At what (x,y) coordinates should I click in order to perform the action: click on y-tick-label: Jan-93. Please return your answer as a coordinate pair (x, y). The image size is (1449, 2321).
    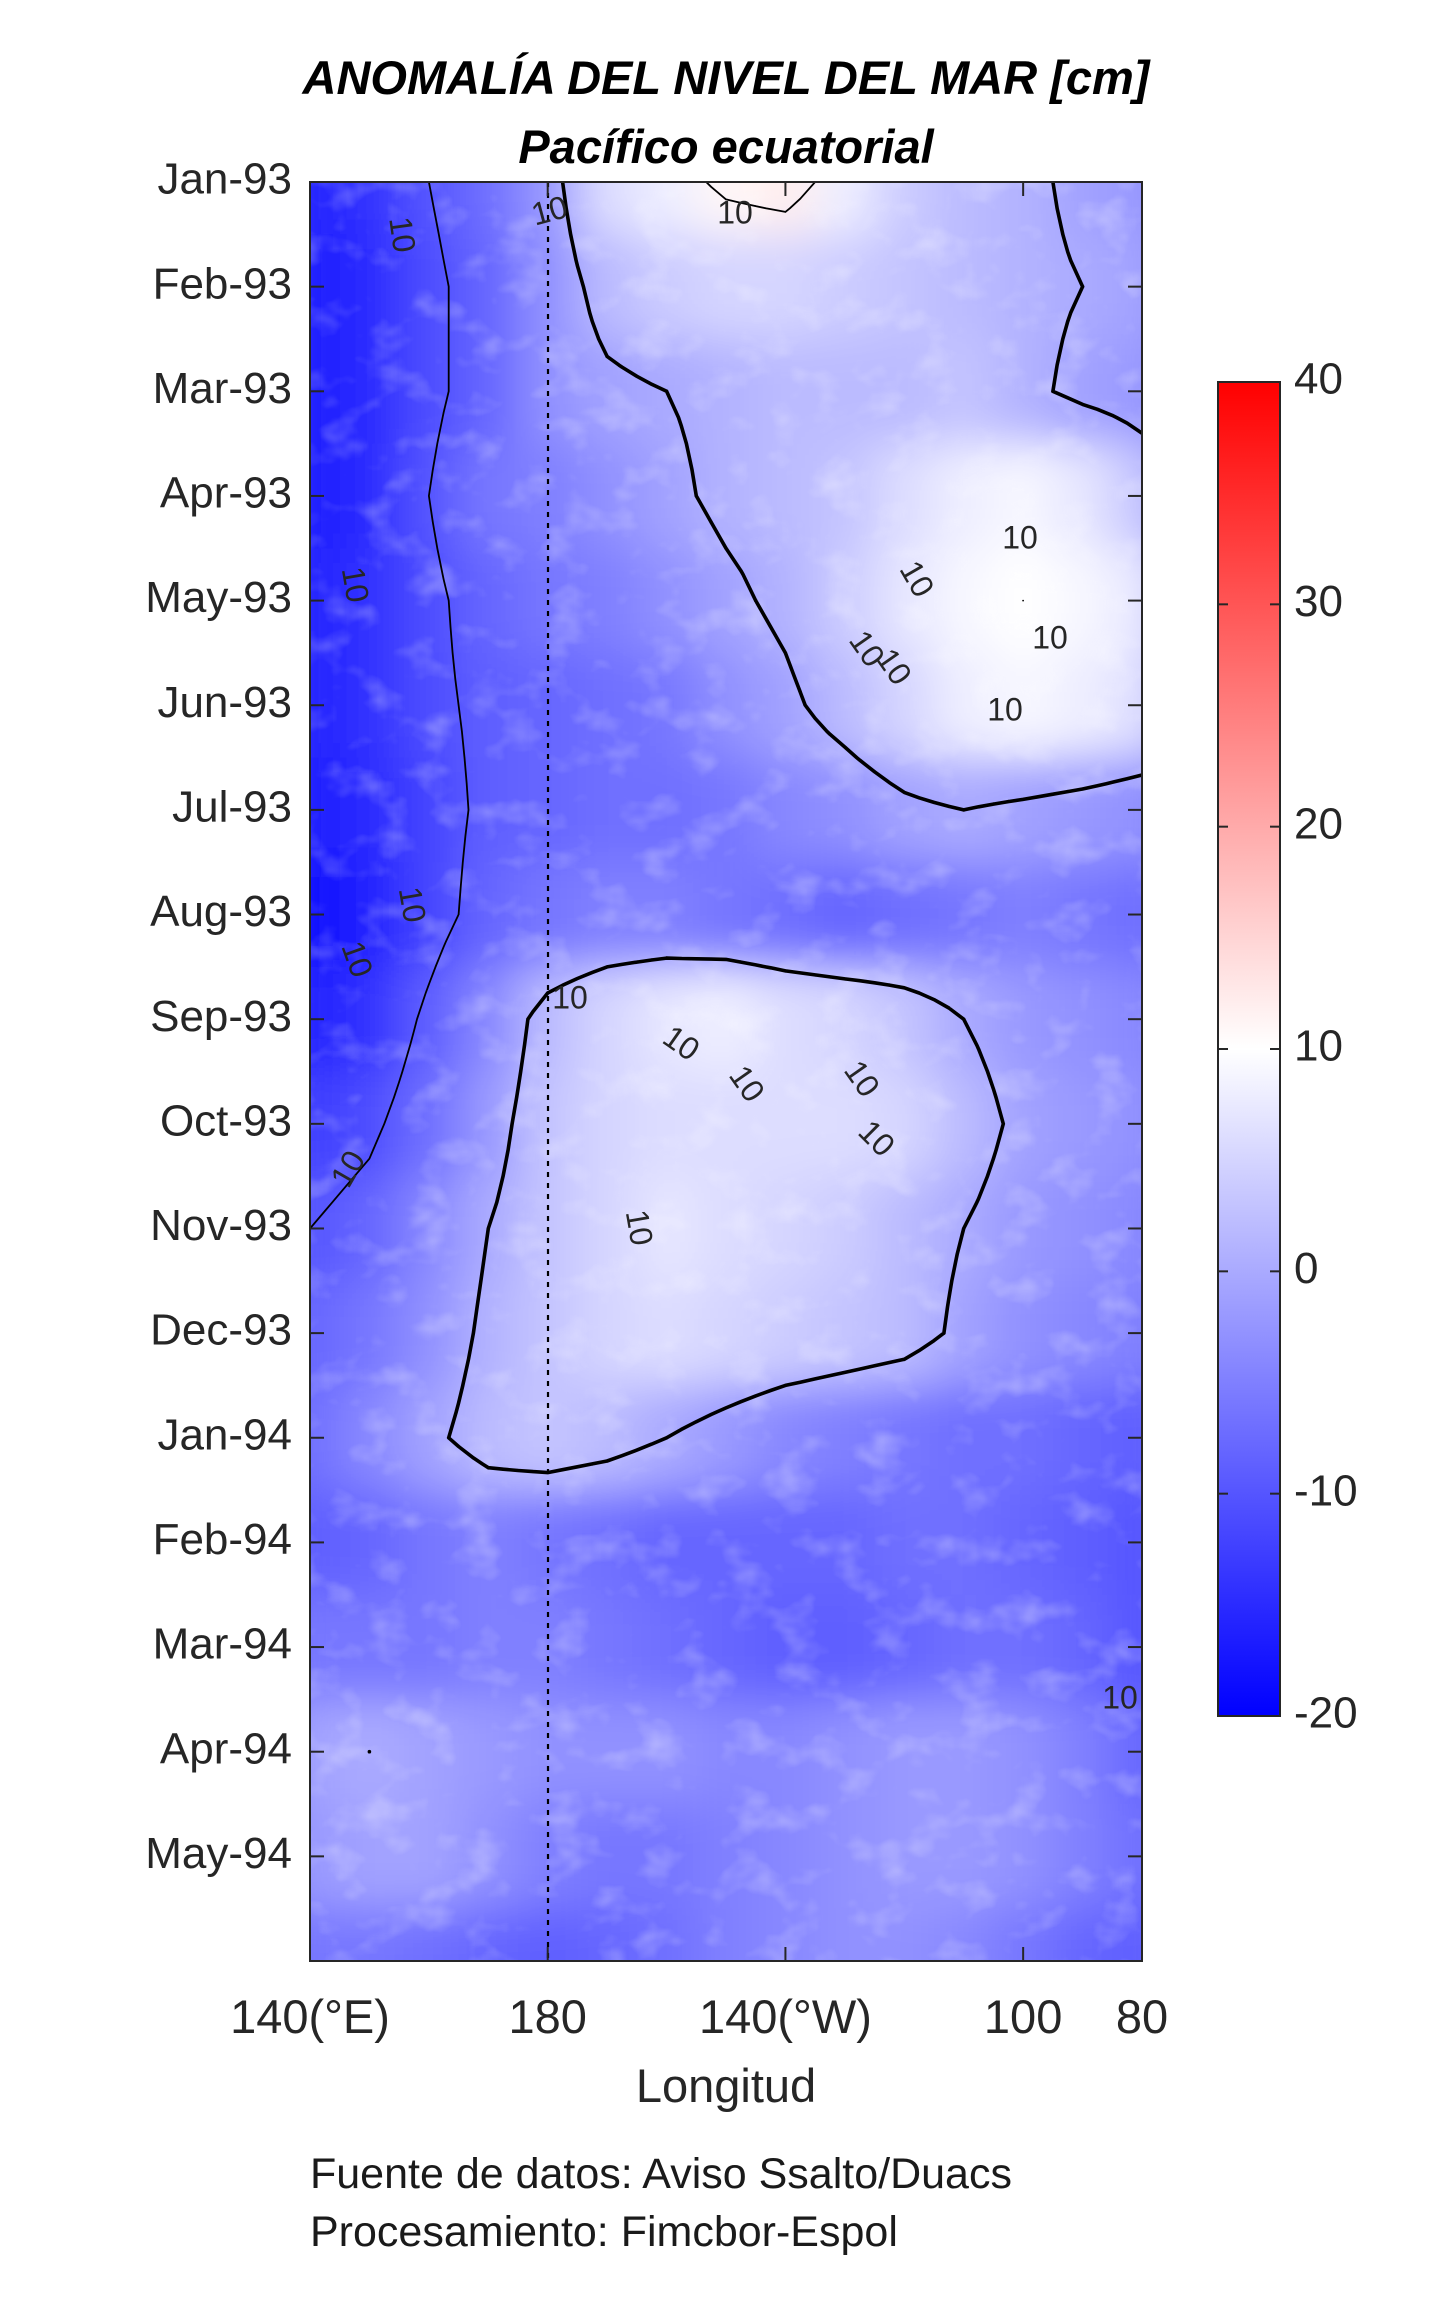
    Looking at the image, I should click on (224, 179).